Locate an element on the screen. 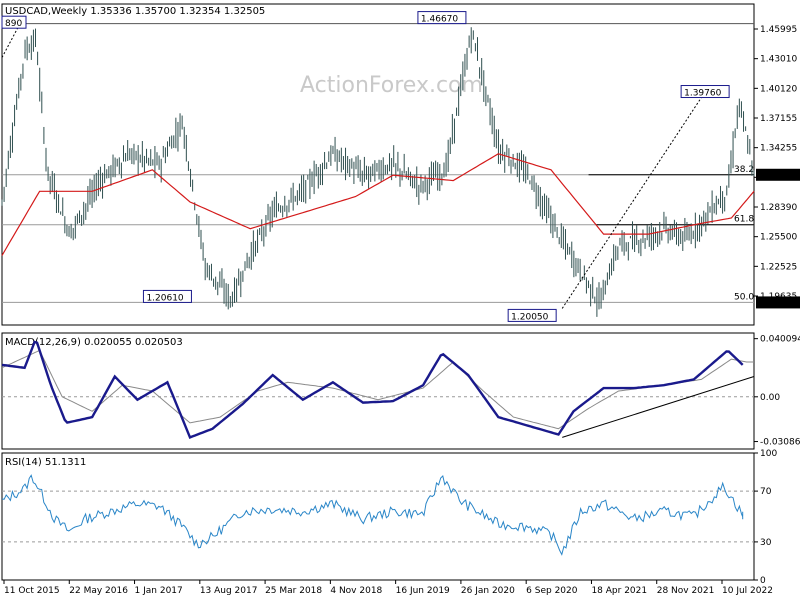  price-tick-label: 1.34255 is located at coordinates (778, 149).